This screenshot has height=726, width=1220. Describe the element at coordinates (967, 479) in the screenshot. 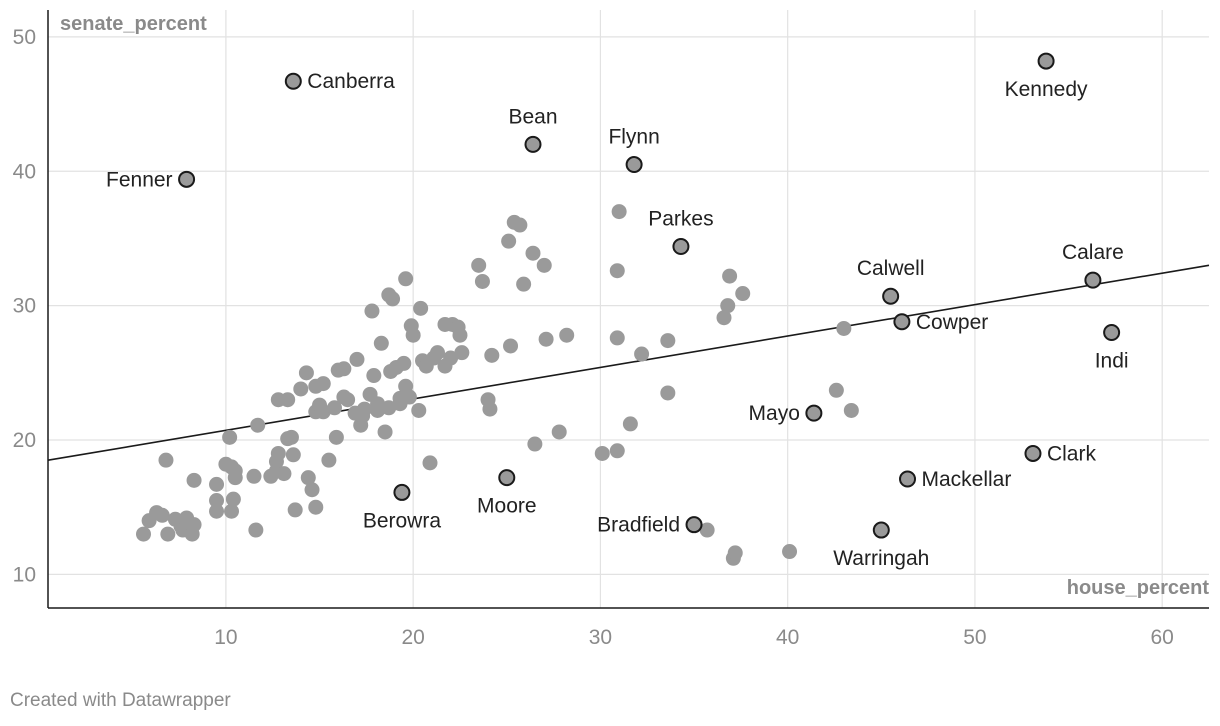

I see `point-label: Mackellar` at that location.